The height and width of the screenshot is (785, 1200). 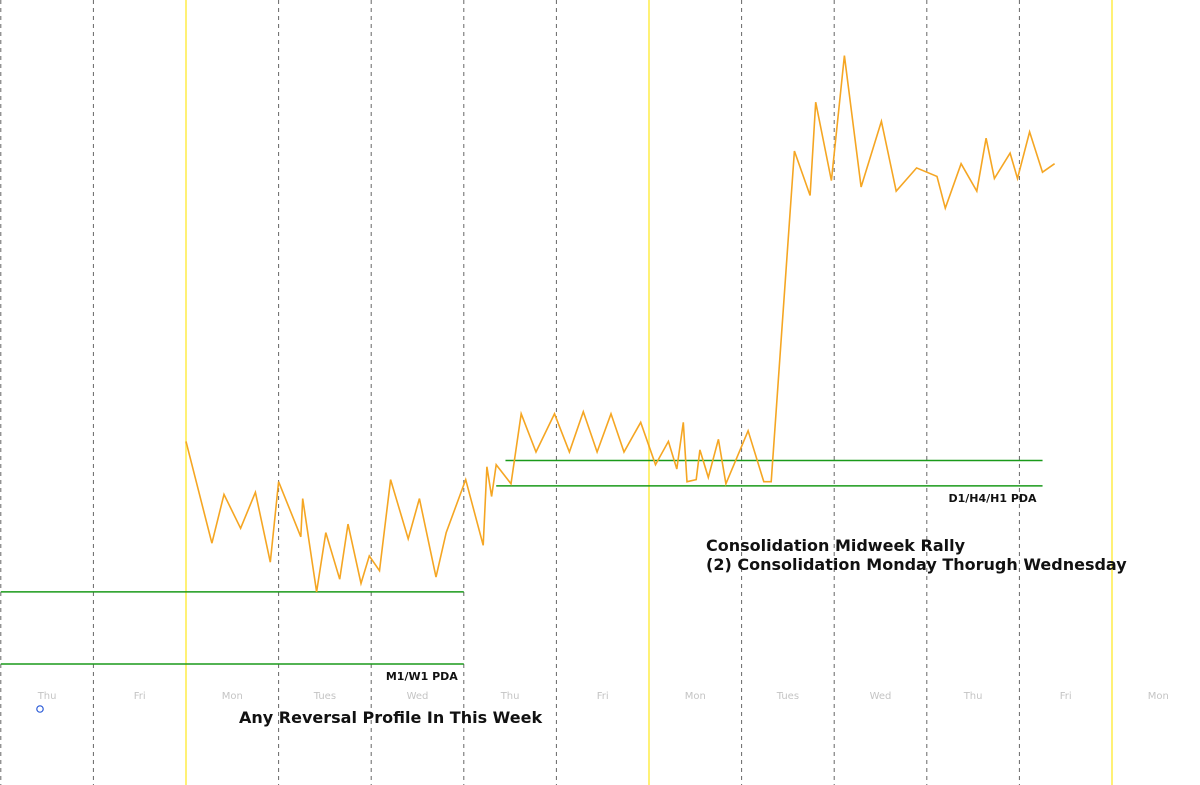 What do you see at coordinates (836, 545) in the screenshot?
I see `annotation-consolidation-midweek-rally: Consolidation Midweek Rally` at bounding box center [836, 545].